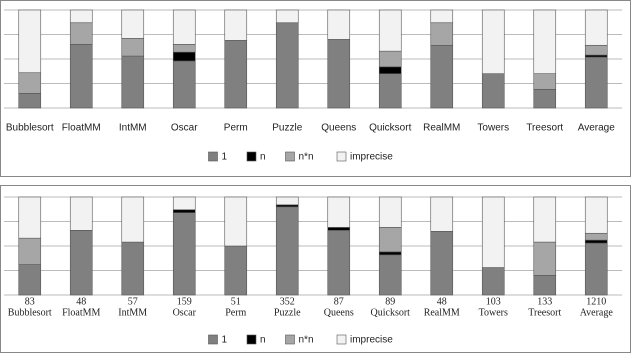 The image size is (632, 353). What do you see at coordinates (133, 301) in the screenshot?
I see `category-count: 57` at bounding box center [133, 301].